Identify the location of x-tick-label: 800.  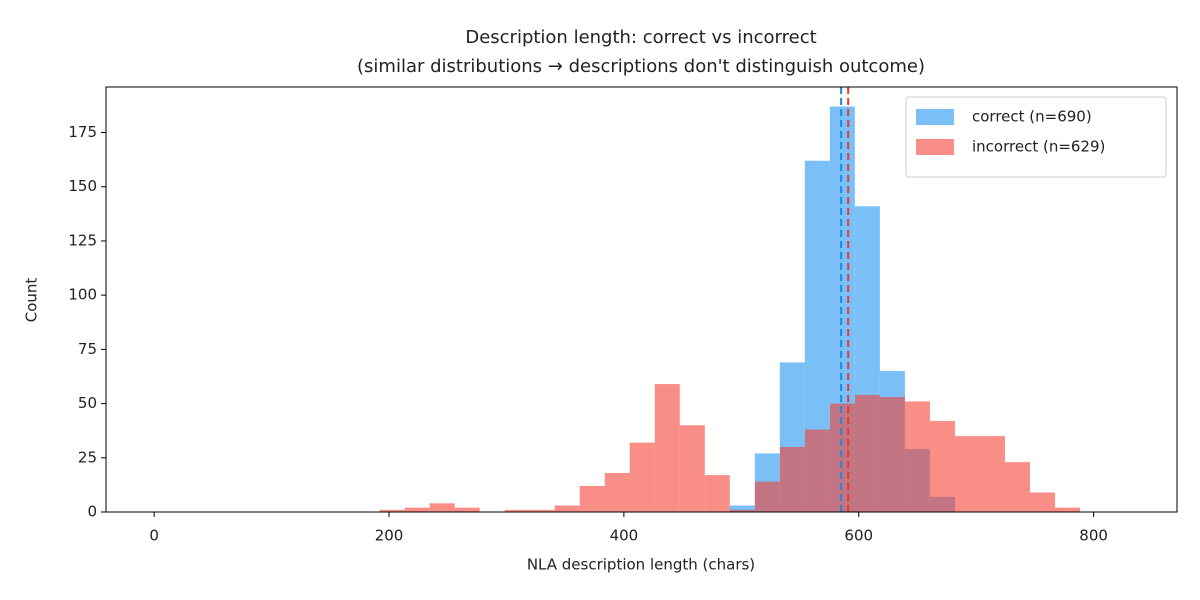
(1093, 536).